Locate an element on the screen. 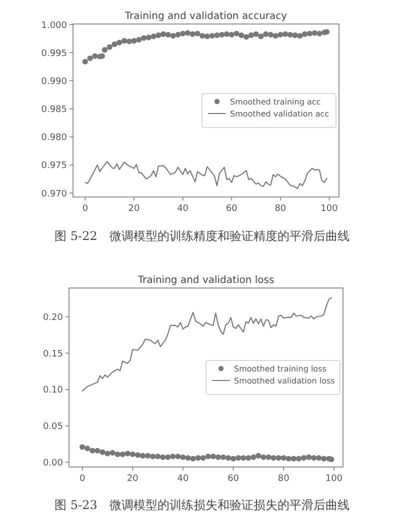 This screenshot has height=528, width=404. line-series is located at coordinates (206, 175).